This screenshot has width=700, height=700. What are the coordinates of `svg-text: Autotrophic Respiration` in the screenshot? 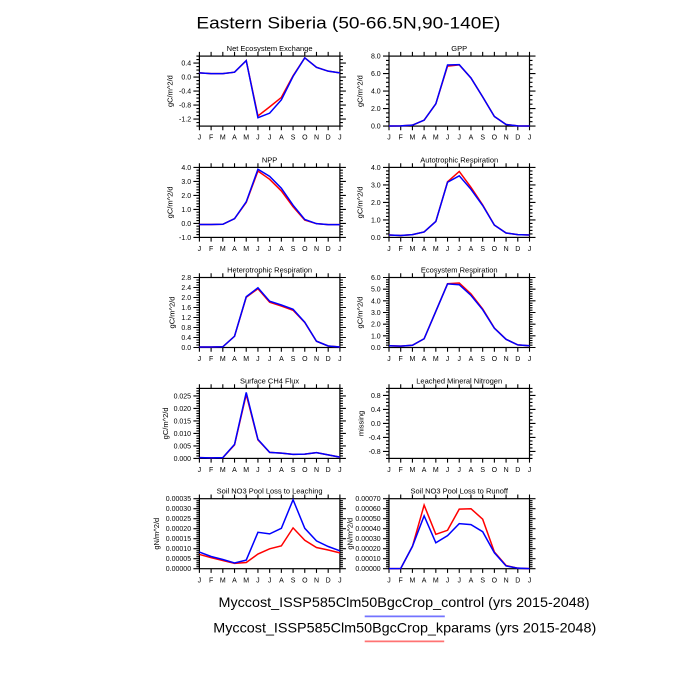 It's located at (459, 159).